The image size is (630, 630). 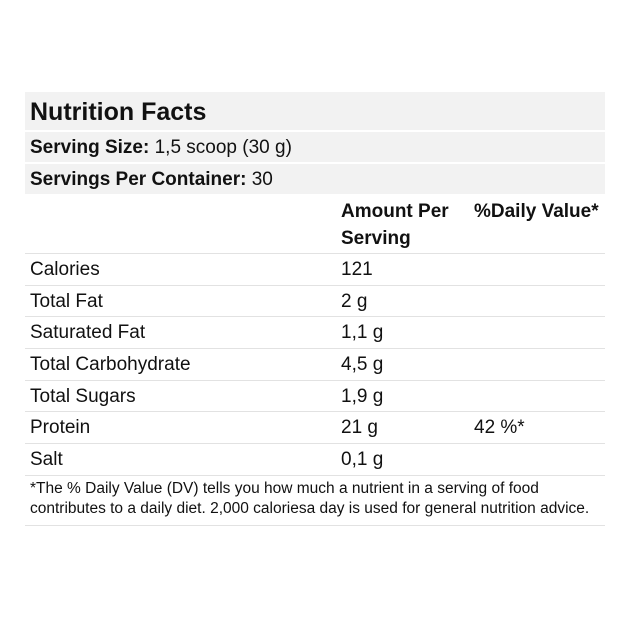 What do you see at coordinates (499, 428) in the screenshot?
I see `nutrient-daily-value: 42 %*` at bounding box center [499, 428].